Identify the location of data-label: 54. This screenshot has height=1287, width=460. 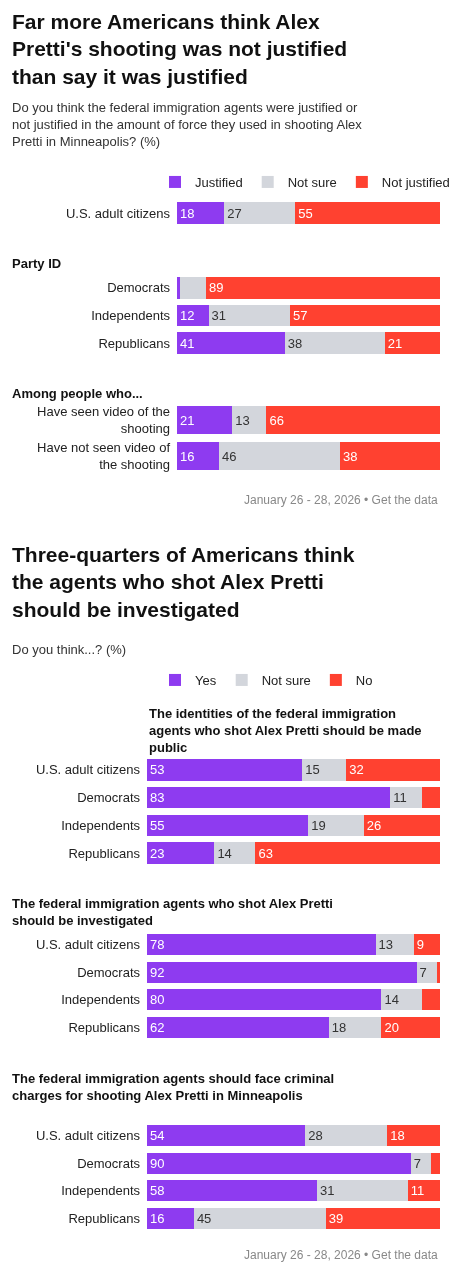
(157, 1136).